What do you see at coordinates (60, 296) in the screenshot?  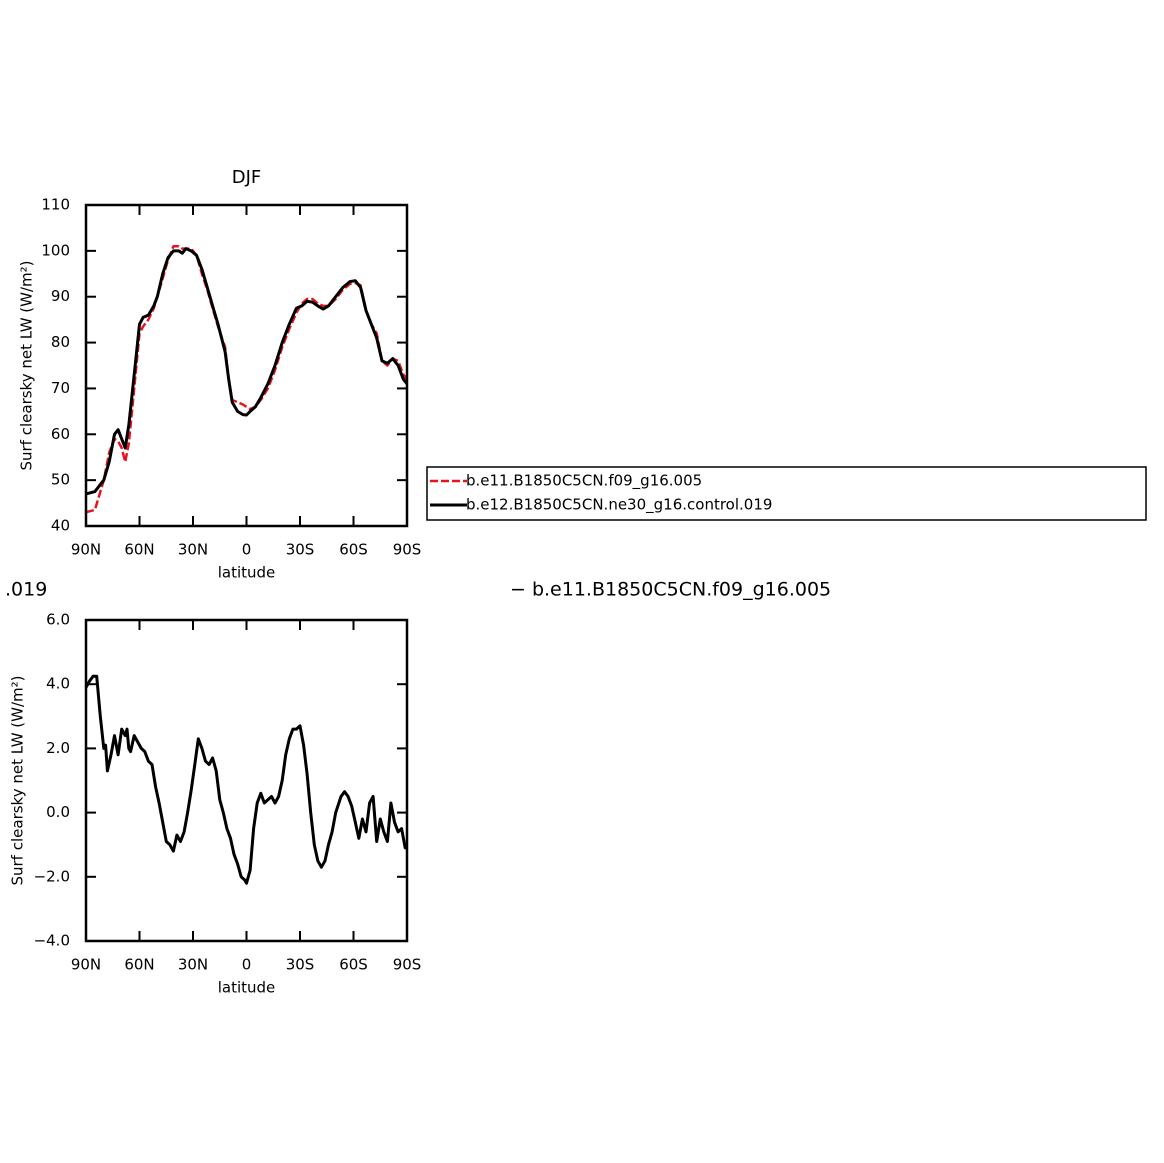 I see `y-tick-label: 90` at bounding box center [60, 296].